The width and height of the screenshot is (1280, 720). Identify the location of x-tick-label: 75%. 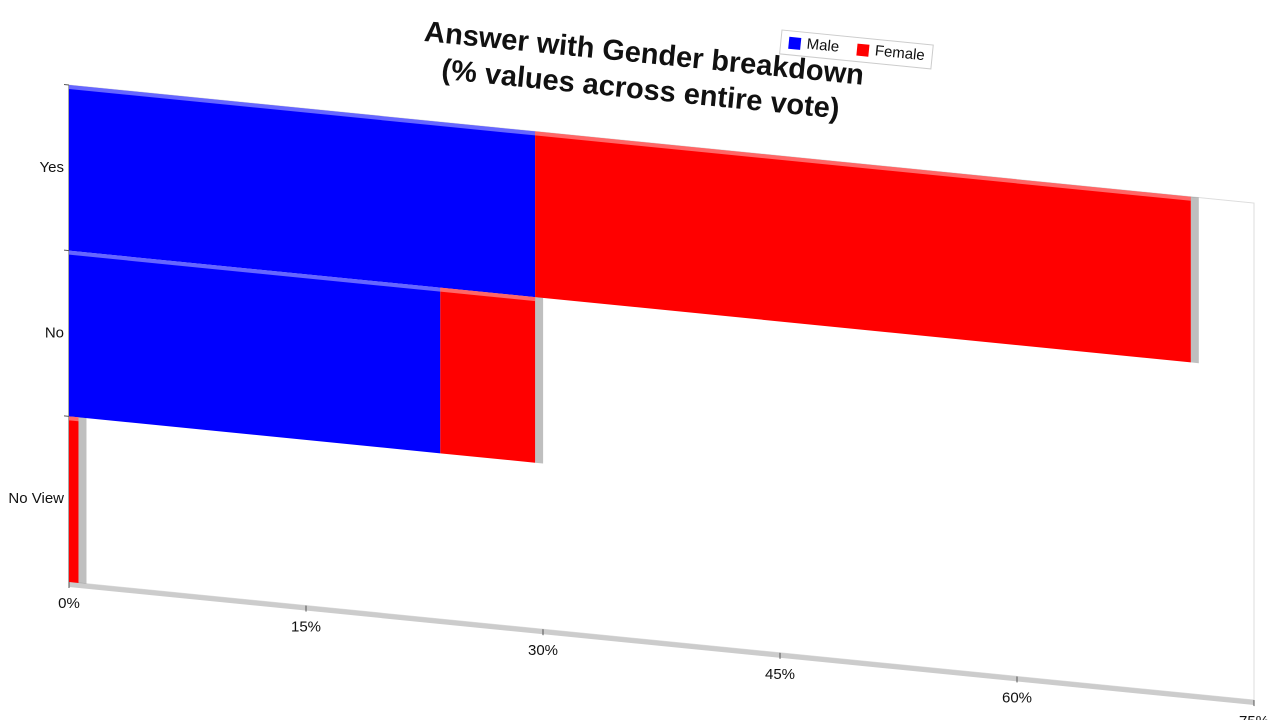
(1254, 716).